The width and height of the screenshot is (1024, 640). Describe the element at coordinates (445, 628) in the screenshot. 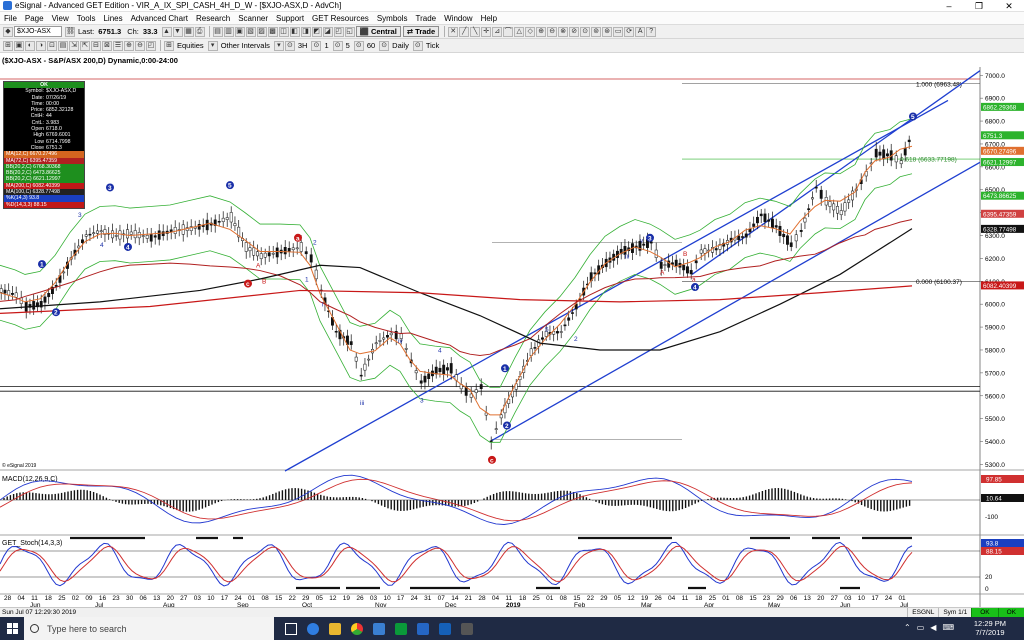

I see `outlook-icon` at that location.